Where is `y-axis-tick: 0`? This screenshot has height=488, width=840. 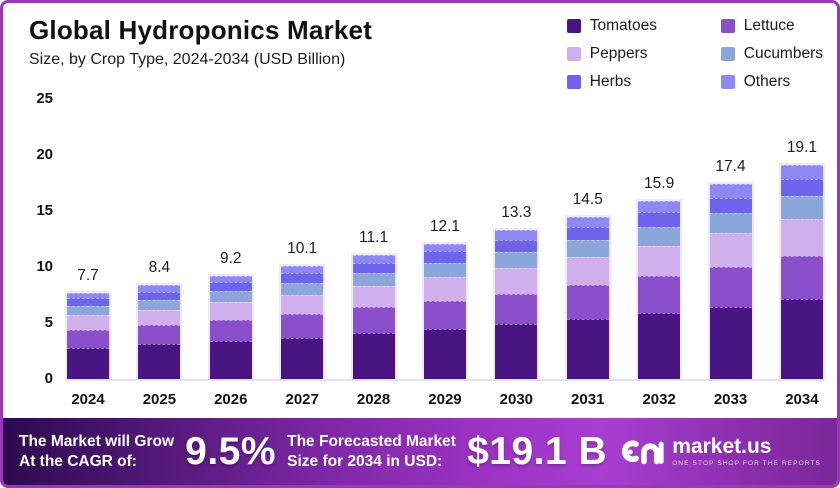 y-axis-tick: 0 is located at coordinates (48, 378).